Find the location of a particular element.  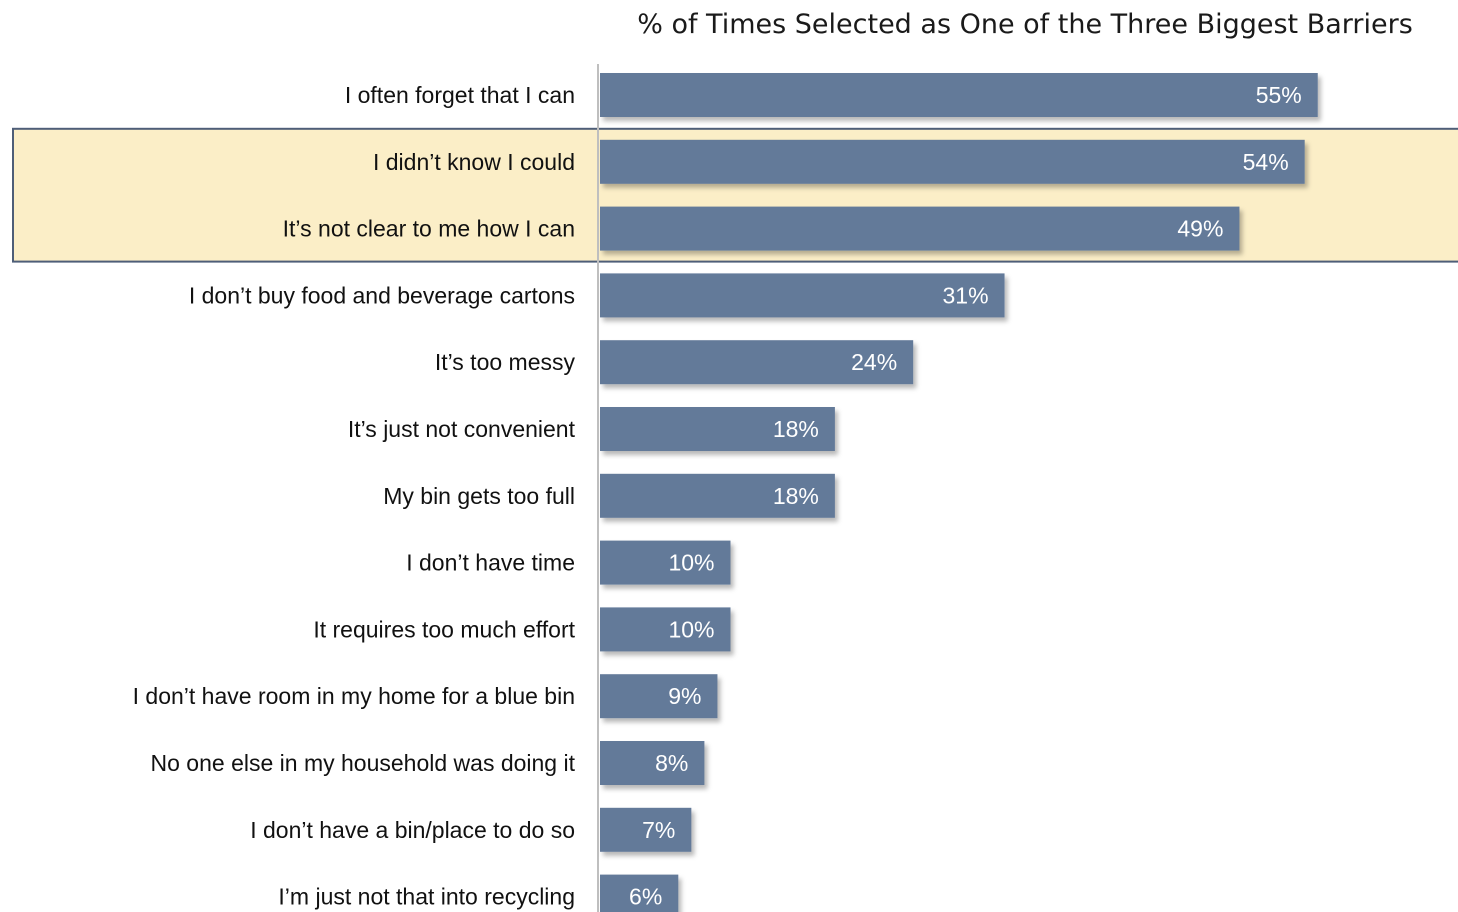

value-label: 55% is located at coordinates (1279, 95).